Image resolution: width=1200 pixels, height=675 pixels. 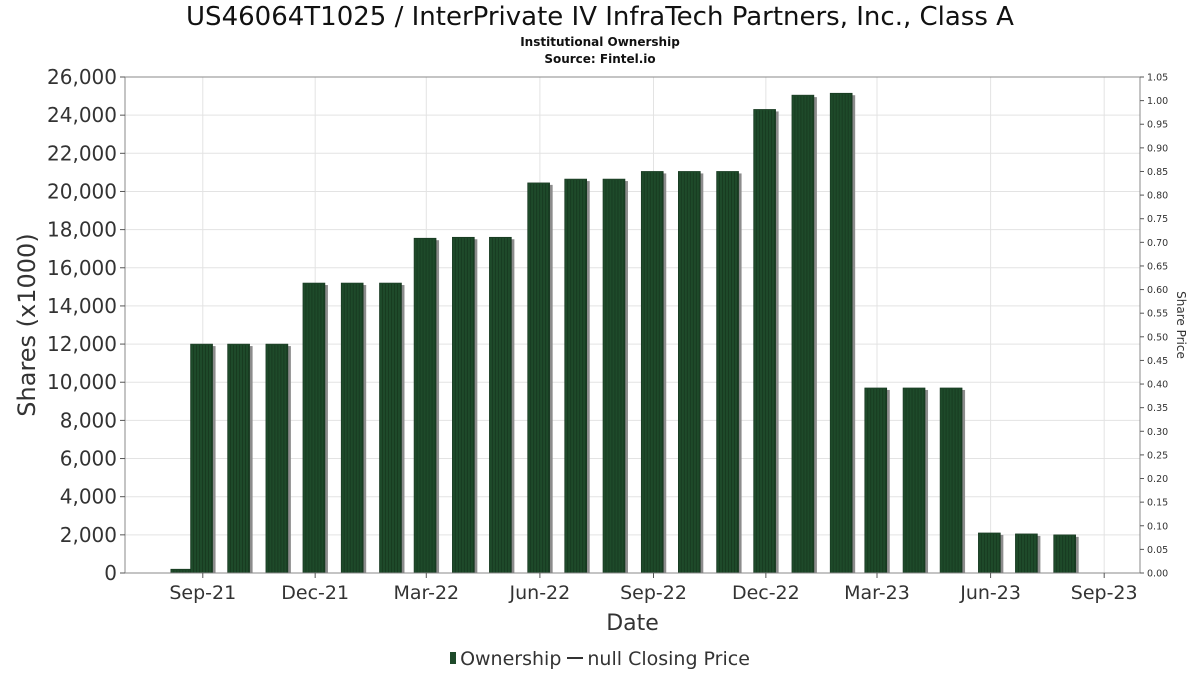 I want to click on y2-tick-label: 0.40, so click(x=1157, y=385).